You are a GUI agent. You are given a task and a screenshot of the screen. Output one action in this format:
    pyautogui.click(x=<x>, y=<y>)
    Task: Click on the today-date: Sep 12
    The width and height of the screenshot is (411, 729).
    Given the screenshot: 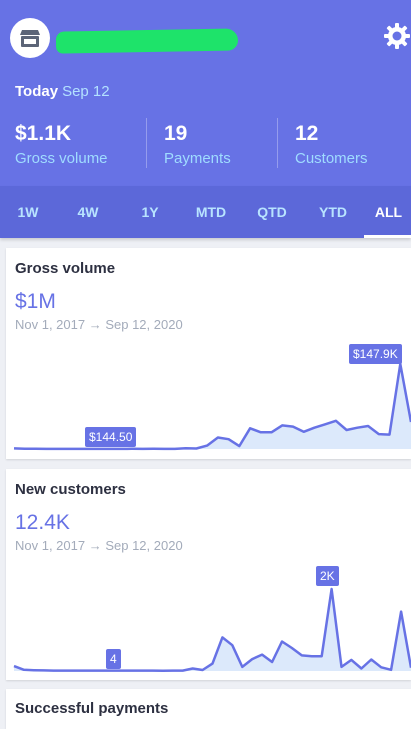 What is the action you would take?
    pyautogui.click(x=86, y=91)
    